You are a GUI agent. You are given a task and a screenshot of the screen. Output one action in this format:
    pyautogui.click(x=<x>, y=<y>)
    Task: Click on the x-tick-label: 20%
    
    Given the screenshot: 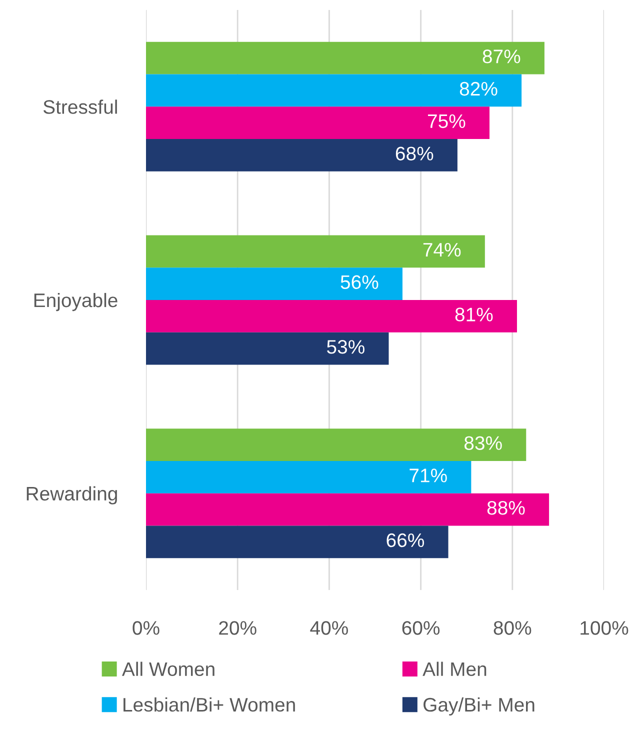 What is the action you would take?
    pyautogui.click(x=237, y=628)
    